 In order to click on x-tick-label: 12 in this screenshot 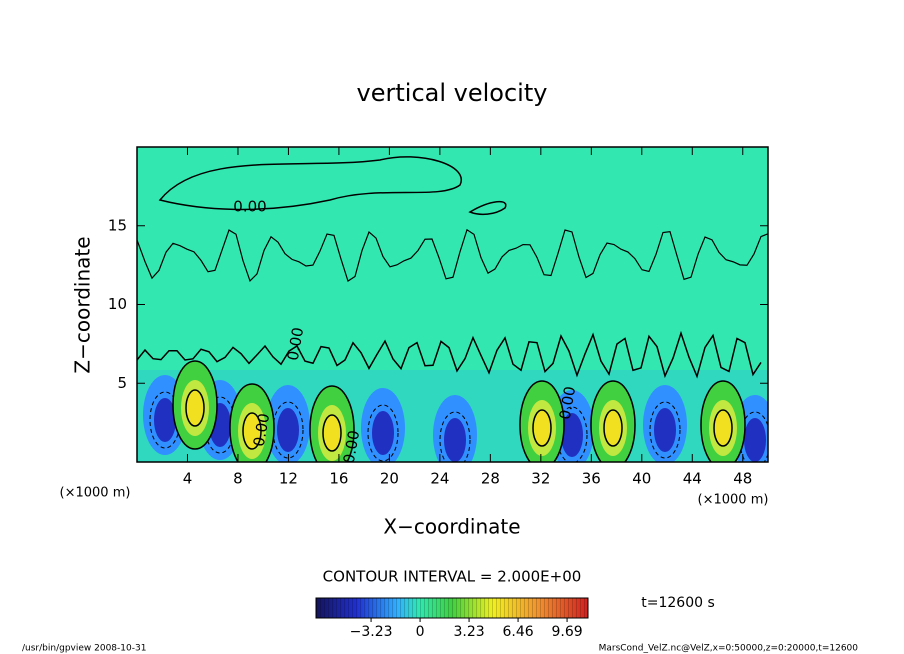, I will do `click(288, 479)`.